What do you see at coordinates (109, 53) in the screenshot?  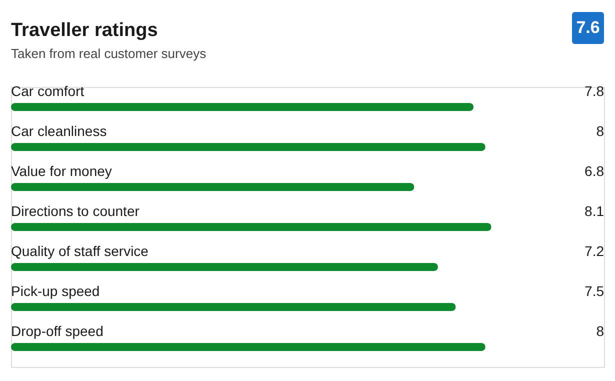 I see `chart-subtitle: Taken from real customer surveys` at bounding box center [109, 53].